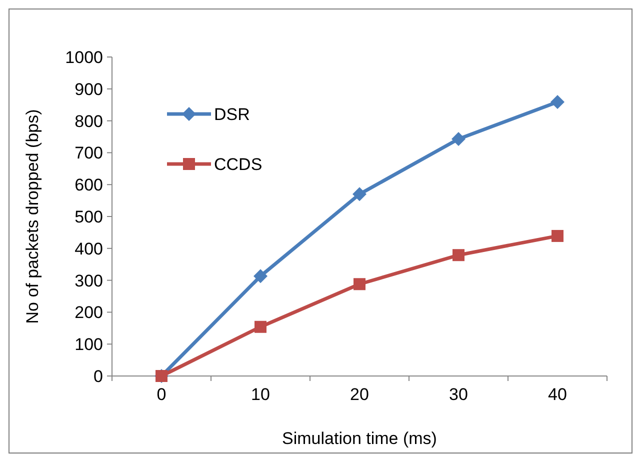 Image resolution: width=641 pixels, height=454 pixels. I want to click on y-tick-label: 800, so click(88, 121).